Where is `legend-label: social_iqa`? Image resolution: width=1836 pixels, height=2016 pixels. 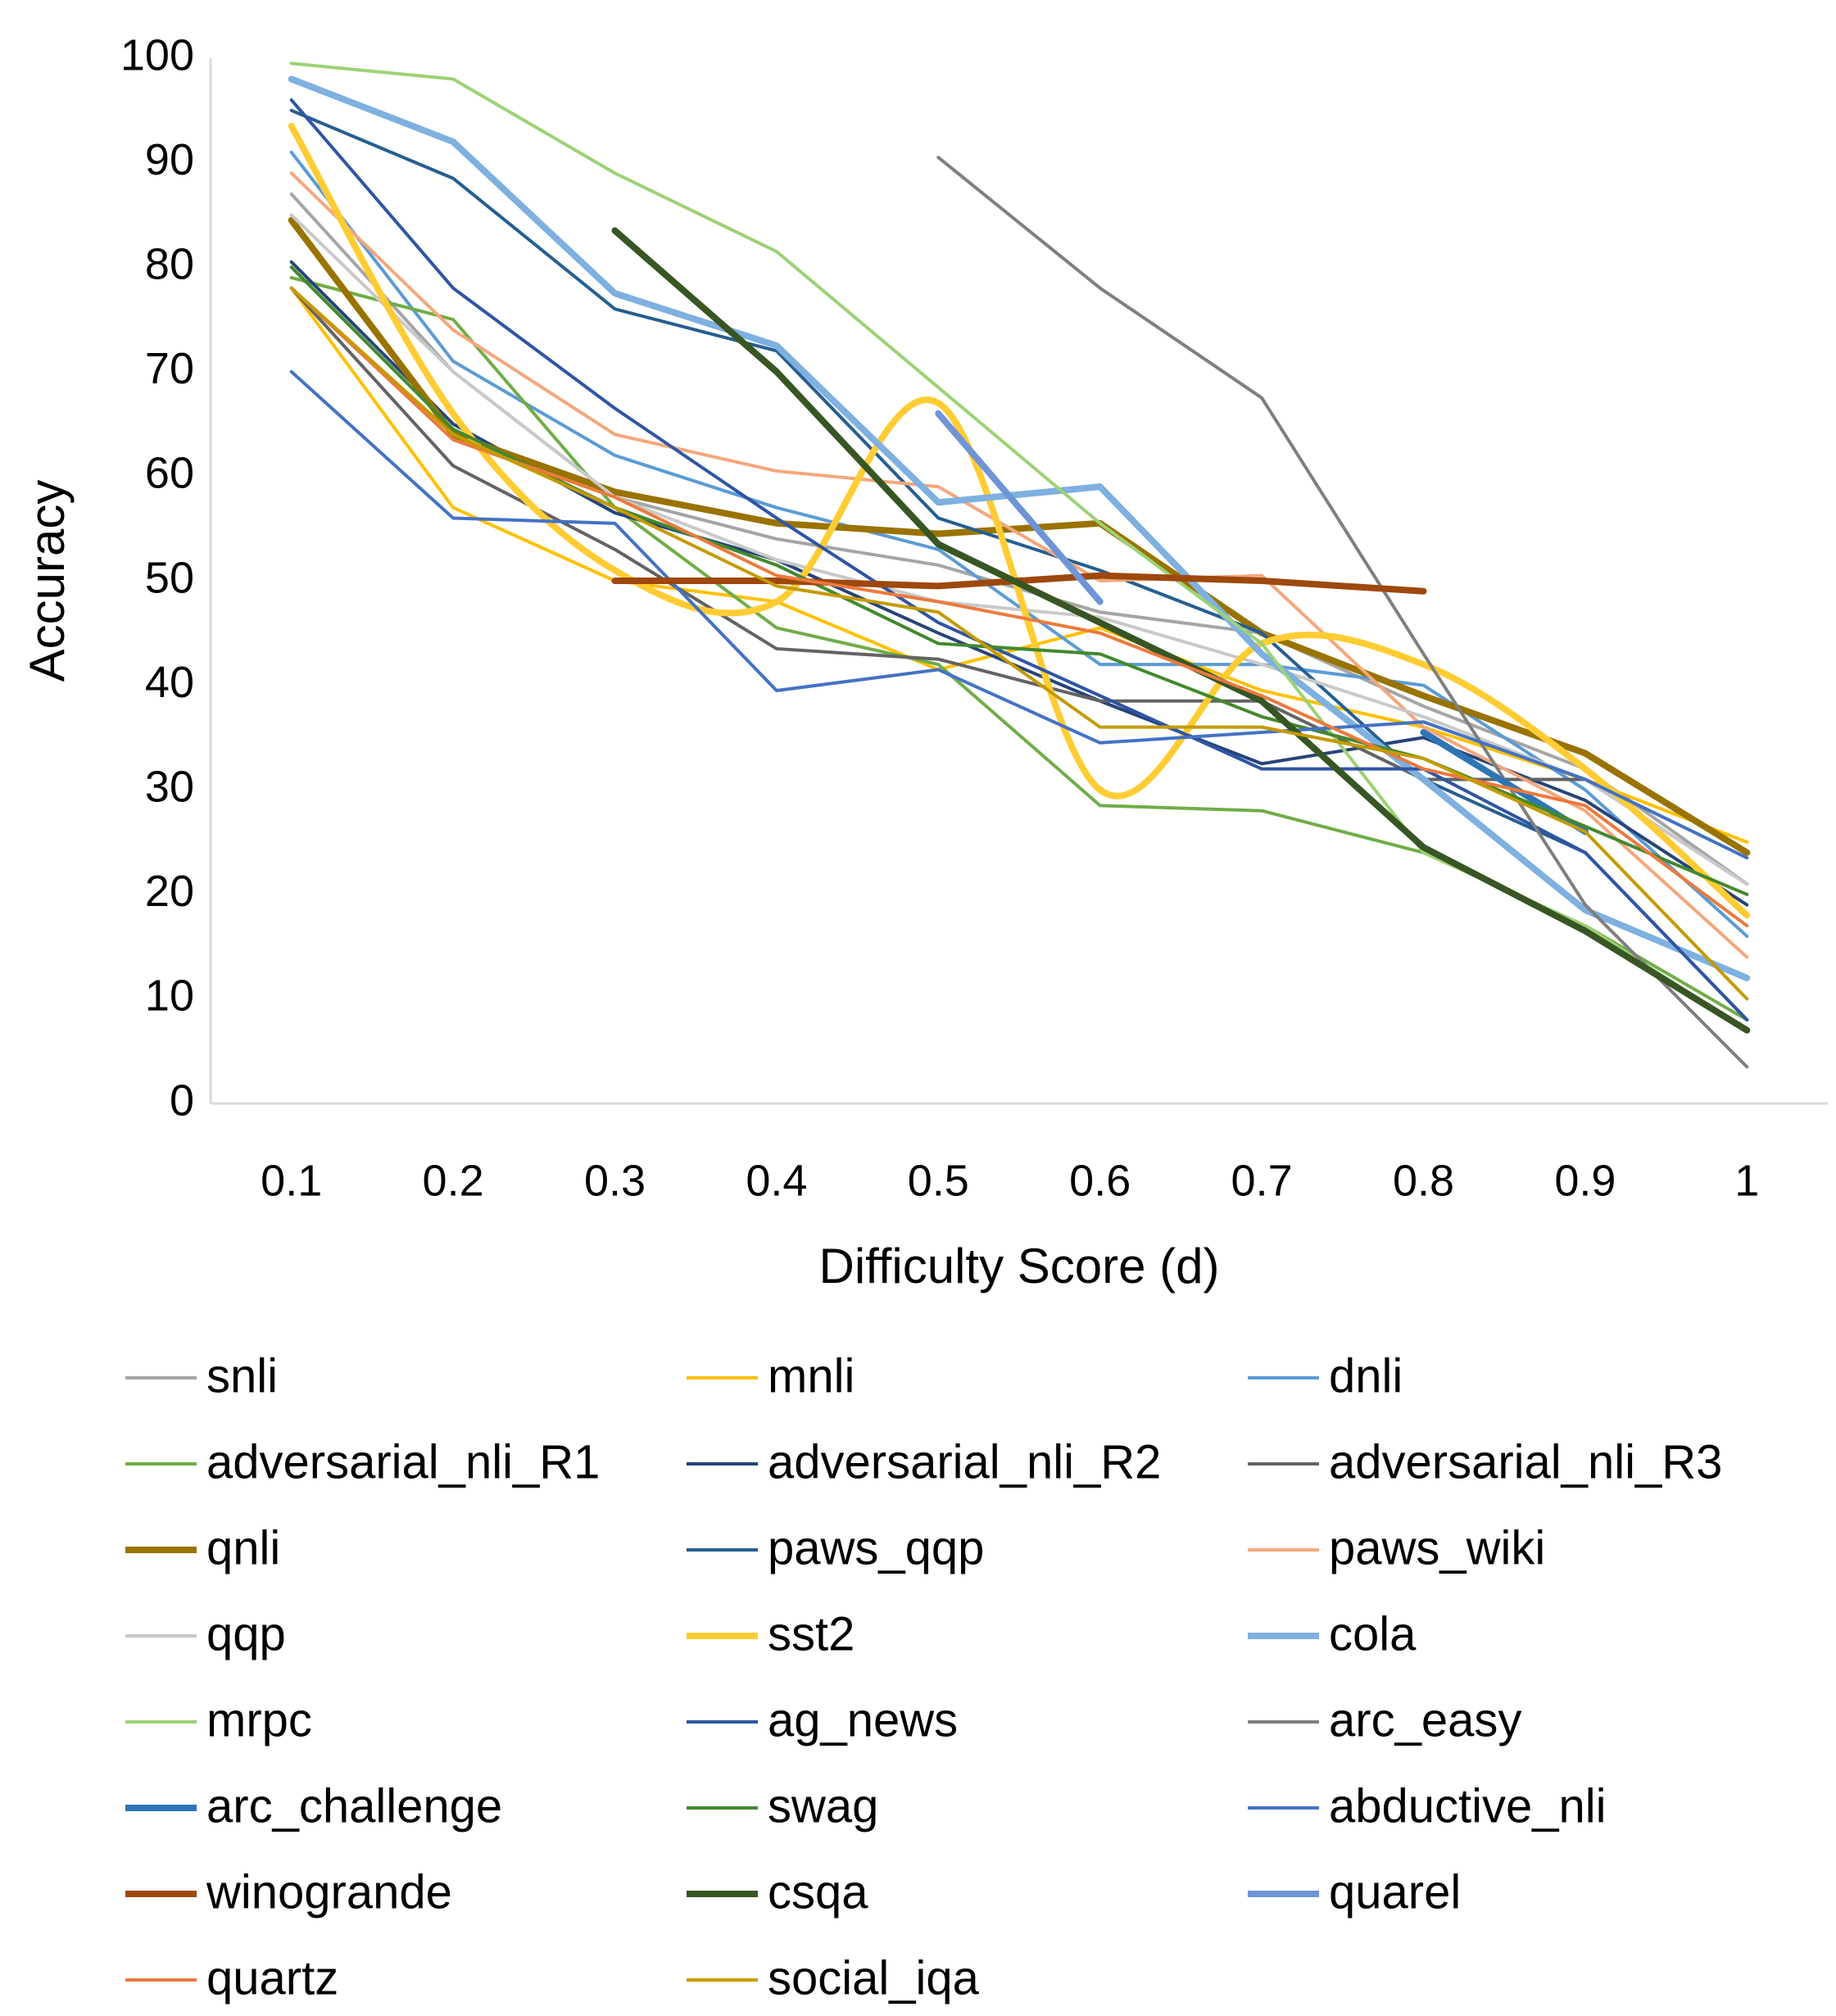 legend-label: social_iqa is located at coordinates (874, 1978).